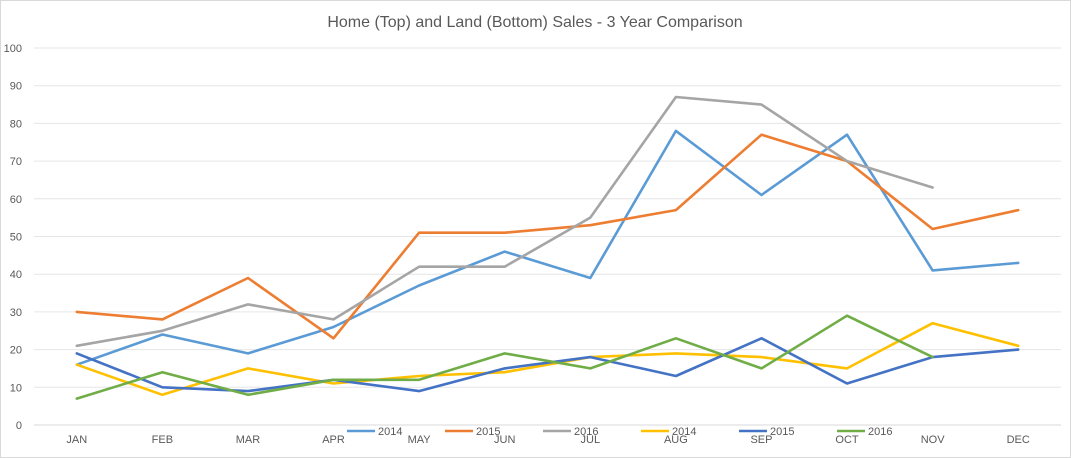 The width and height of the screenshot is (1071, 458). I want to click on y-tick-label: 10, so click(16, 388).